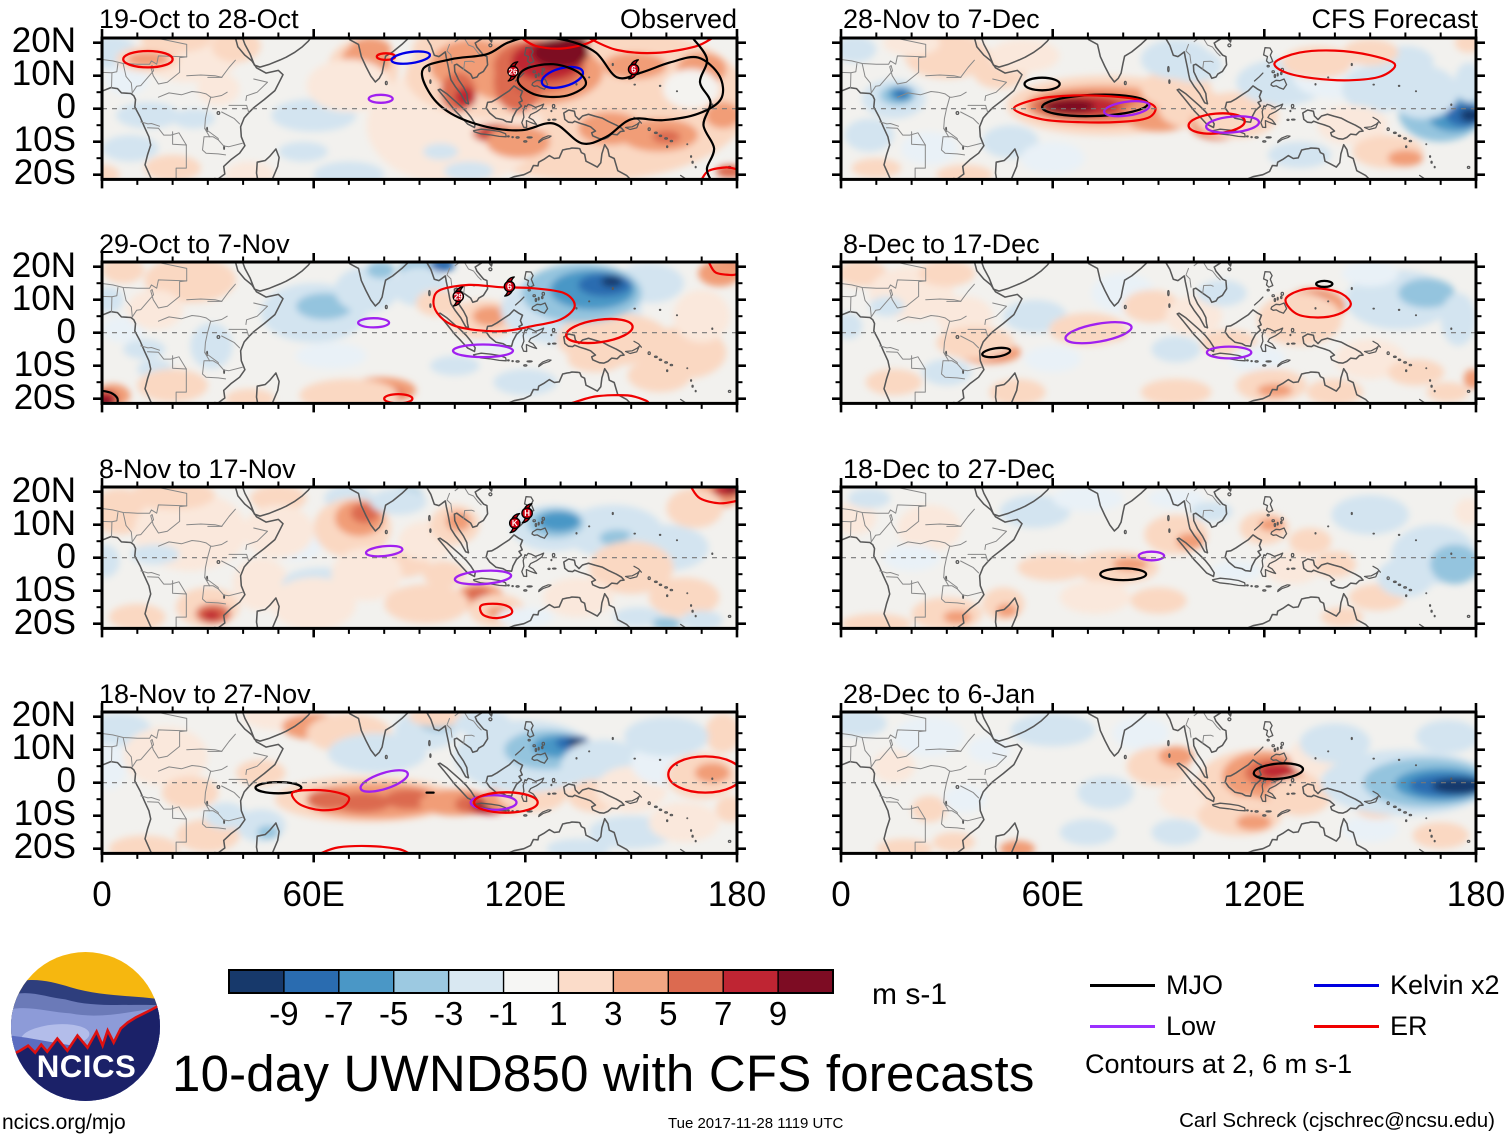 This screenshot has width=1510, height=1142. I want to click on svg-text: H, so click(527, 513).